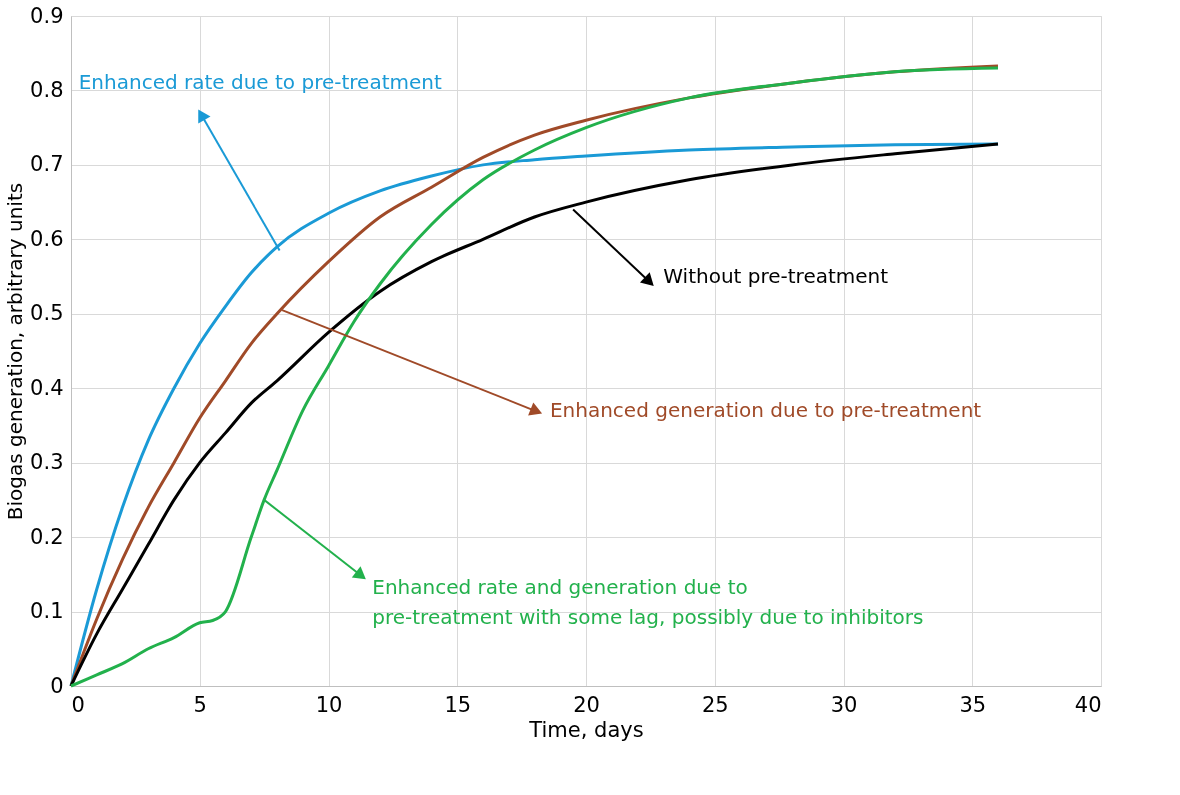  I want to click on y-tick-label: 0.8, so click(47, 89).